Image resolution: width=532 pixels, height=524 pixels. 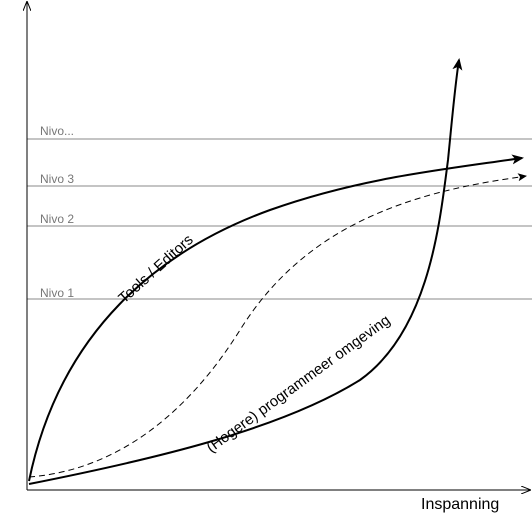 What do you see at coordinates (155, 269) in the screenshot?
I see `tools-editors-label: Tools / Editors` at bounding box center [155, 269].